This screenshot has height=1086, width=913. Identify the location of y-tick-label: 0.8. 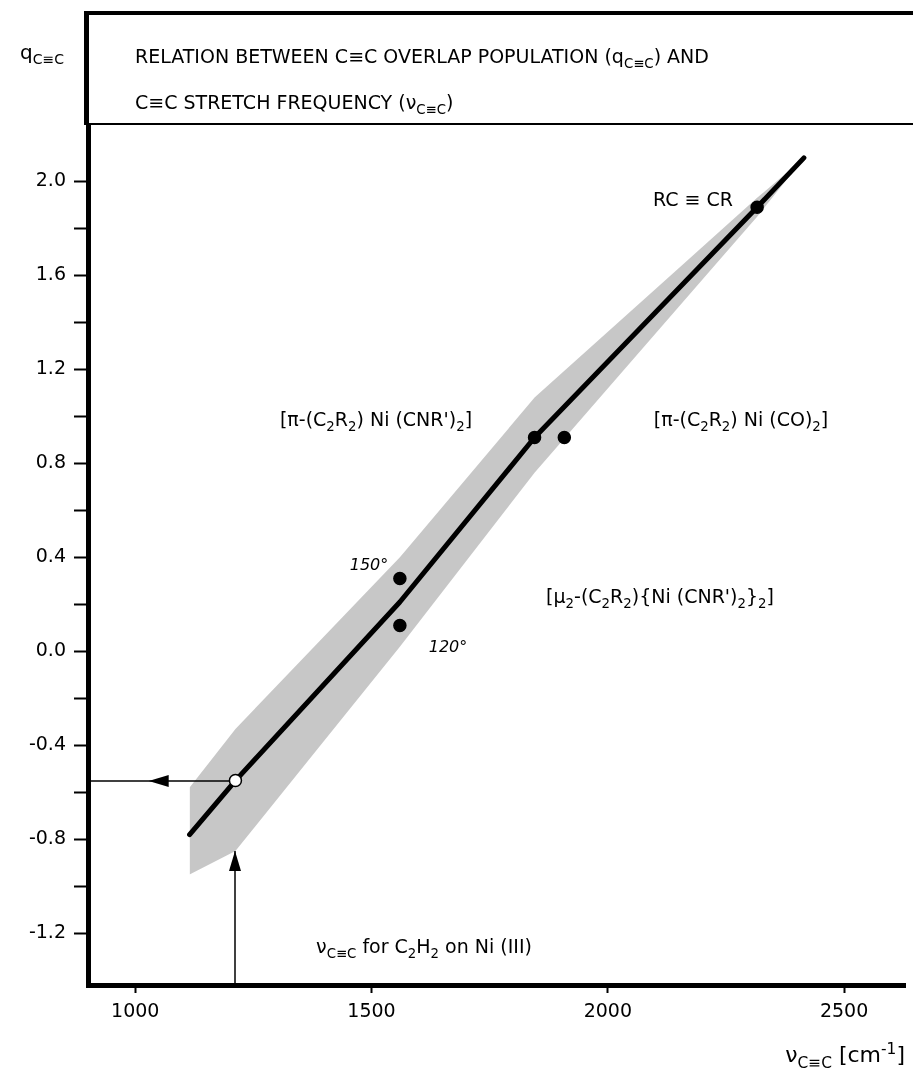
(50, 461).